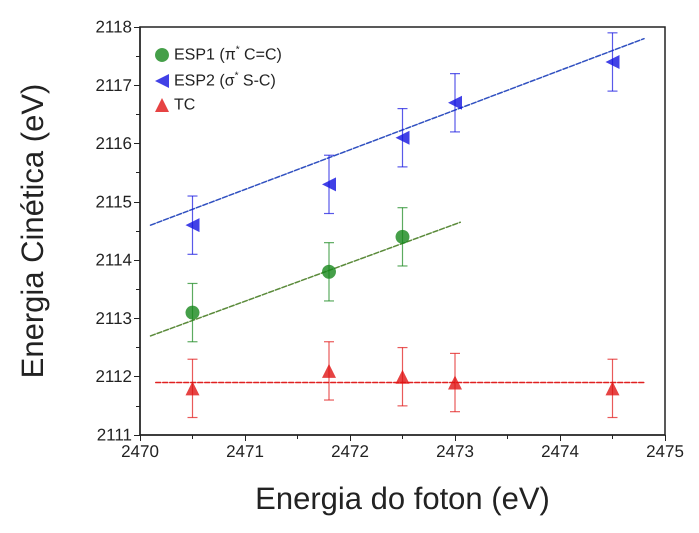  I want to click on y-tick-label: 2116, so click(113, 144).